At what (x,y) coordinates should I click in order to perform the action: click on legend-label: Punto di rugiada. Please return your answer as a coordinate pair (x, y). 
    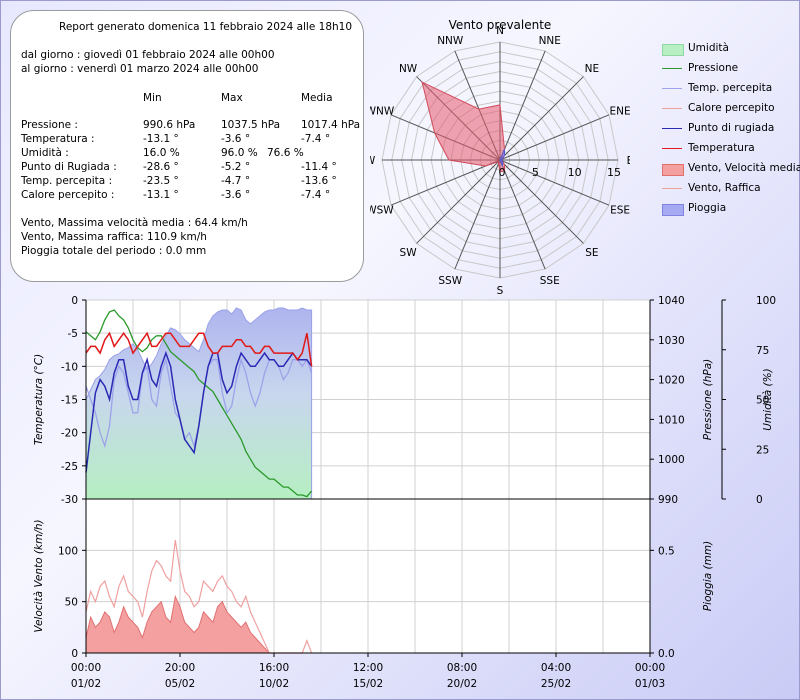
    Looking at the image, I should click on (731, 128).